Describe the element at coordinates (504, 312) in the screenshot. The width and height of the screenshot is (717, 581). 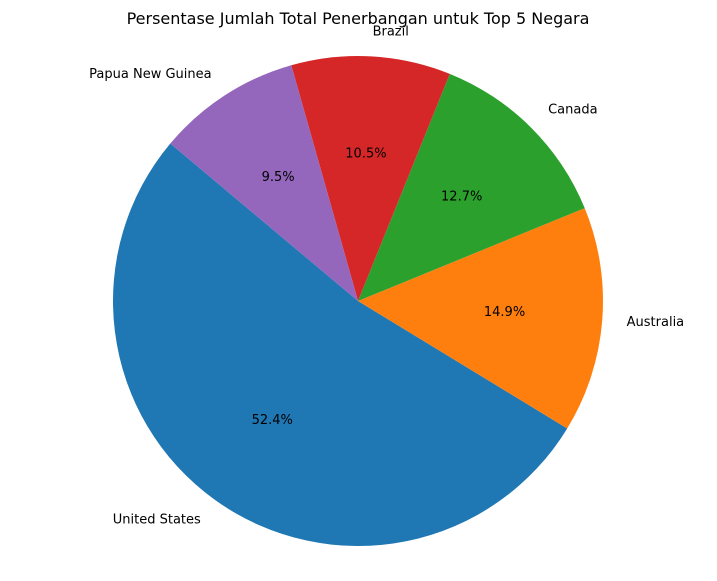
I see `pct-label-australia: 14.9%` at that location.